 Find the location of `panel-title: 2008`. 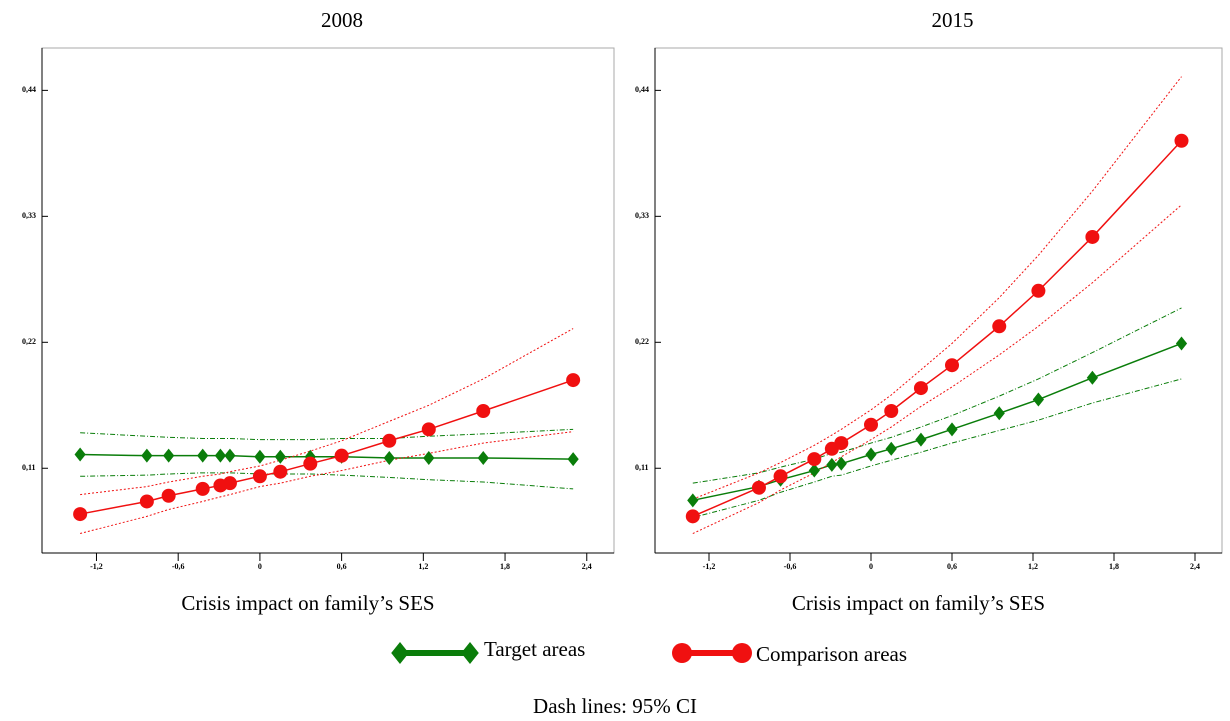

panel-title: 2008 is located at coordinates (342, 20).